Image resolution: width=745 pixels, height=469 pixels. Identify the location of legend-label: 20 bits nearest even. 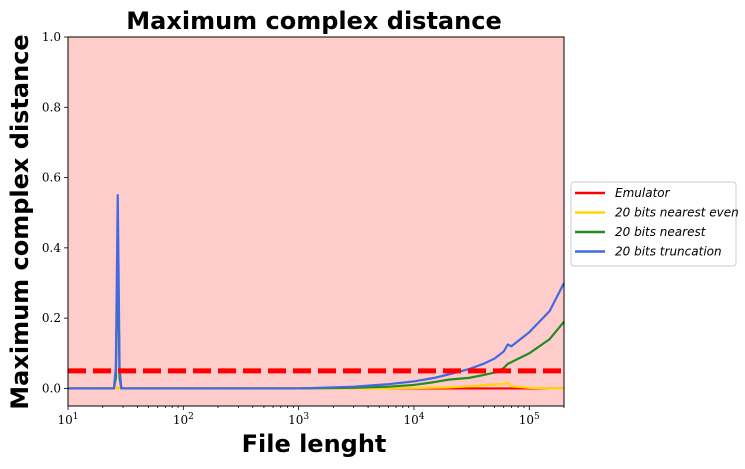
(677, 213).